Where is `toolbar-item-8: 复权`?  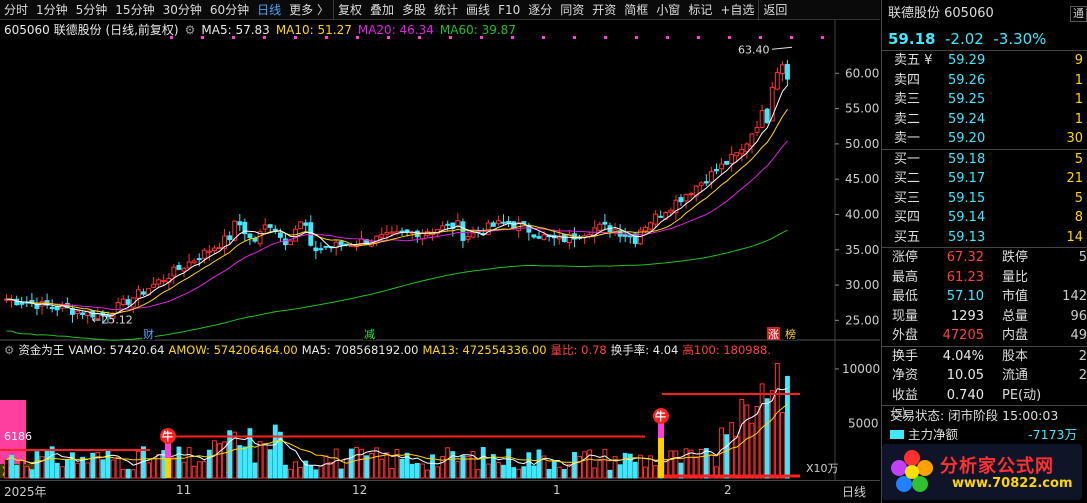 toolbar-item-8: 复权 is located at coordinates (349, 10).